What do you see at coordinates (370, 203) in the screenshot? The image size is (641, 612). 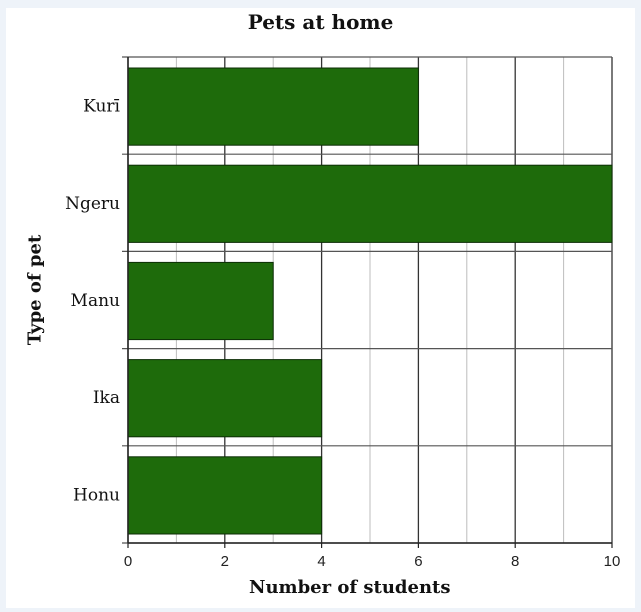 I see `bar-ngeru` at bounding box center [370, 203].